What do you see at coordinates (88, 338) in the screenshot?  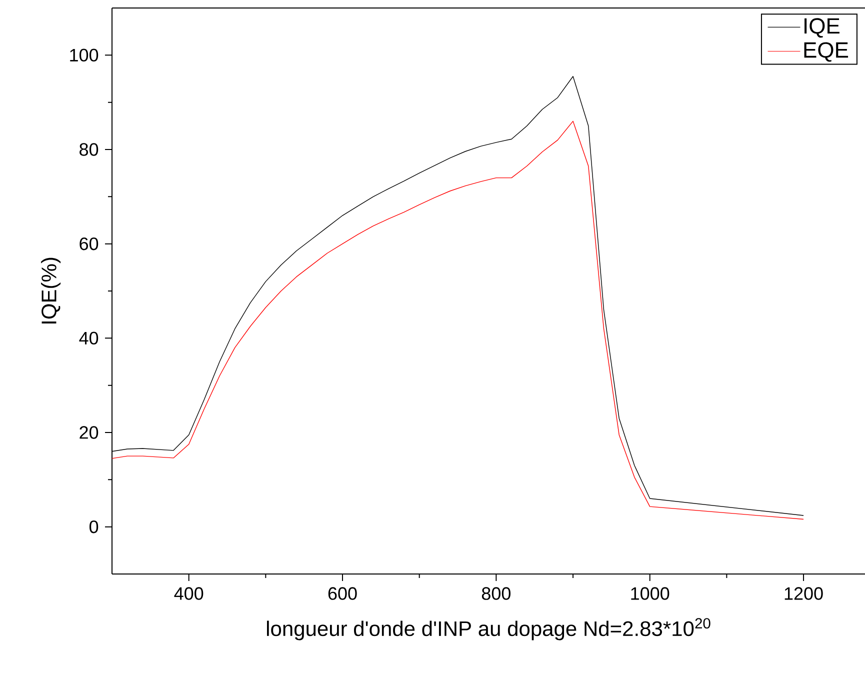 I see `y-tick-label: 40` at bounding box center [88, 338].